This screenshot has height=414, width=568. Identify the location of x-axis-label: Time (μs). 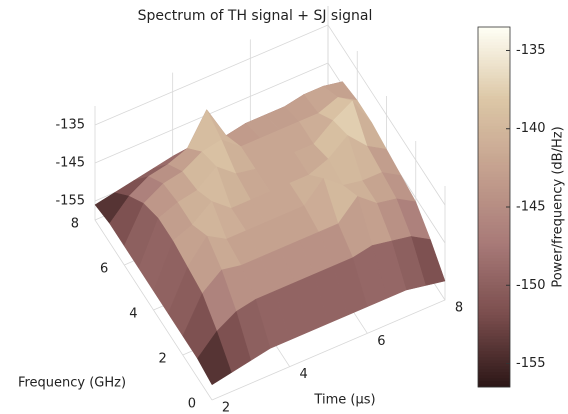
(344, 400).